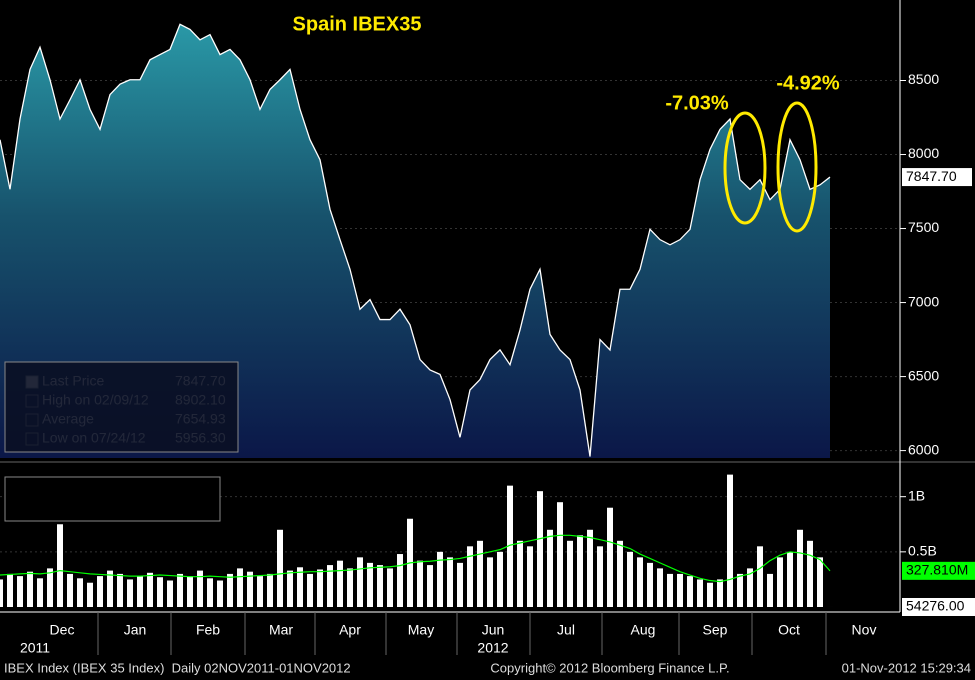  I want to click on last-value-tag-text: 54276.00, so click(935, 606).